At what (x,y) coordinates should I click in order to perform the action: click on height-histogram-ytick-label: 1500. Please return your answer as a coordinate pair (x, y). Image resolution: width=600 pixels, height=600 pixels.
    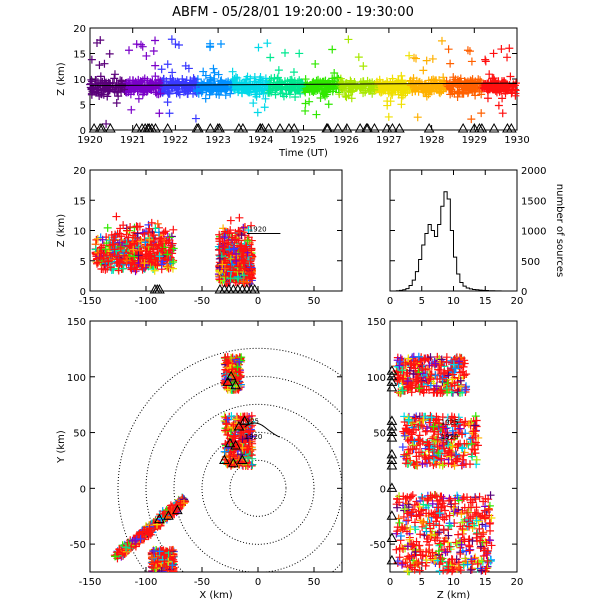
    Looking at the image, I should click on (533, 201).